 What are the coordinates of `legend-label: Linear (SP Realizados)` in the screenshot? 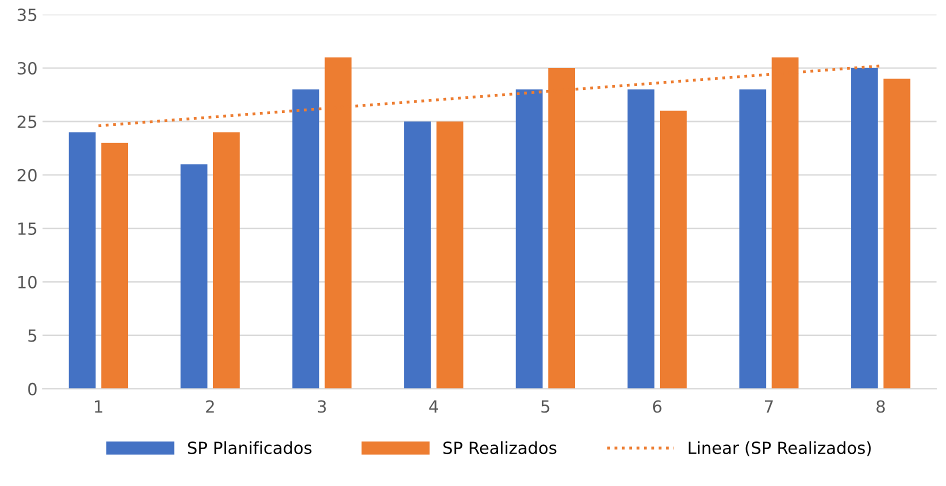 It's located at (779, 448).